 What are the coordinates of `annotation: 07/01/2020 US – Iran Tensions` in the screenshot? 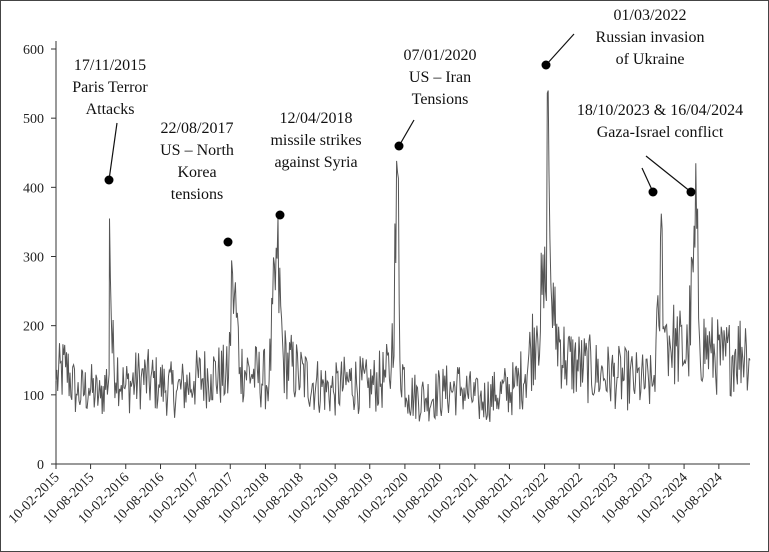 It's located at (440, 77).